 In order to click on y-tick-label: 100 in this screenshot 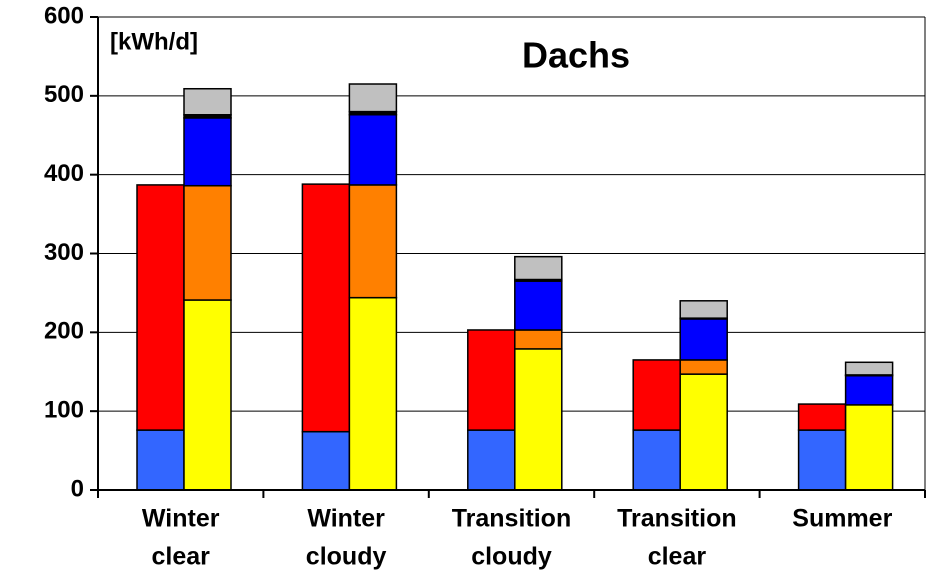, I will do `click(64, 410)`.